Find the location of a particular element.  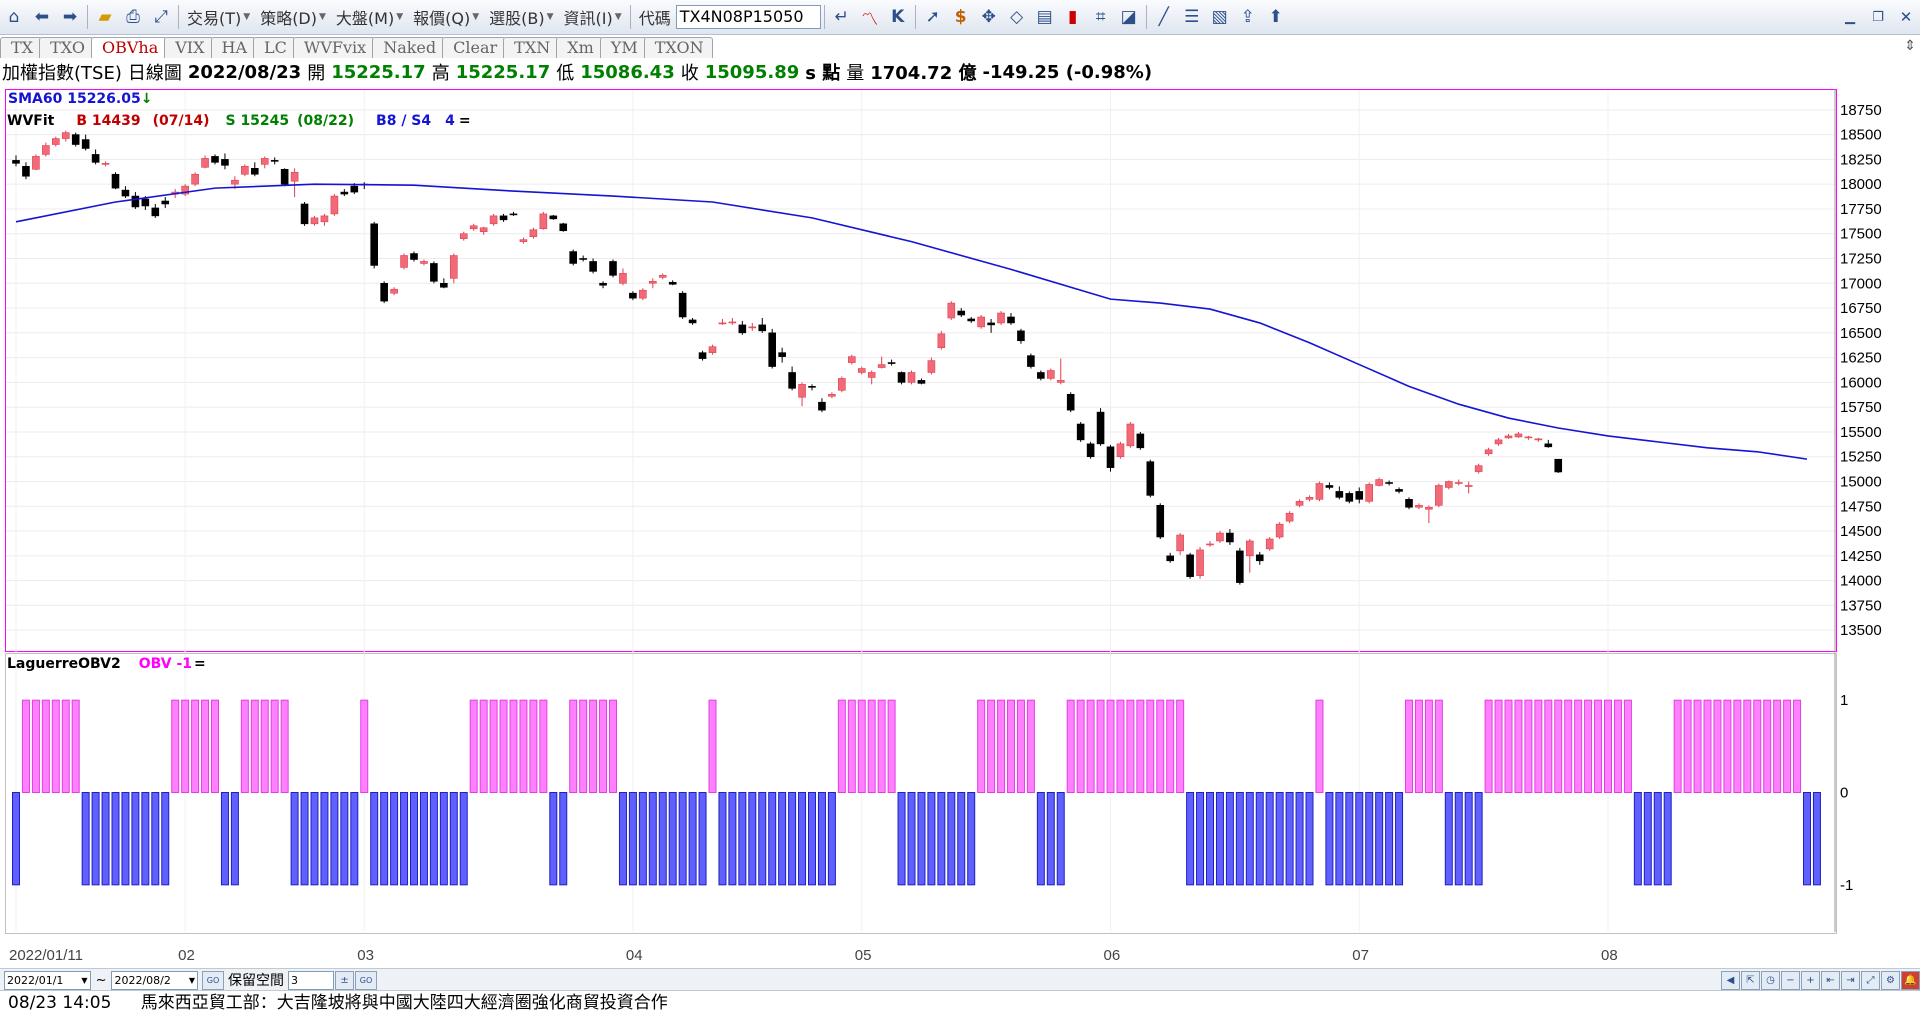

go-button: GO is located at coordinates (213, 980).